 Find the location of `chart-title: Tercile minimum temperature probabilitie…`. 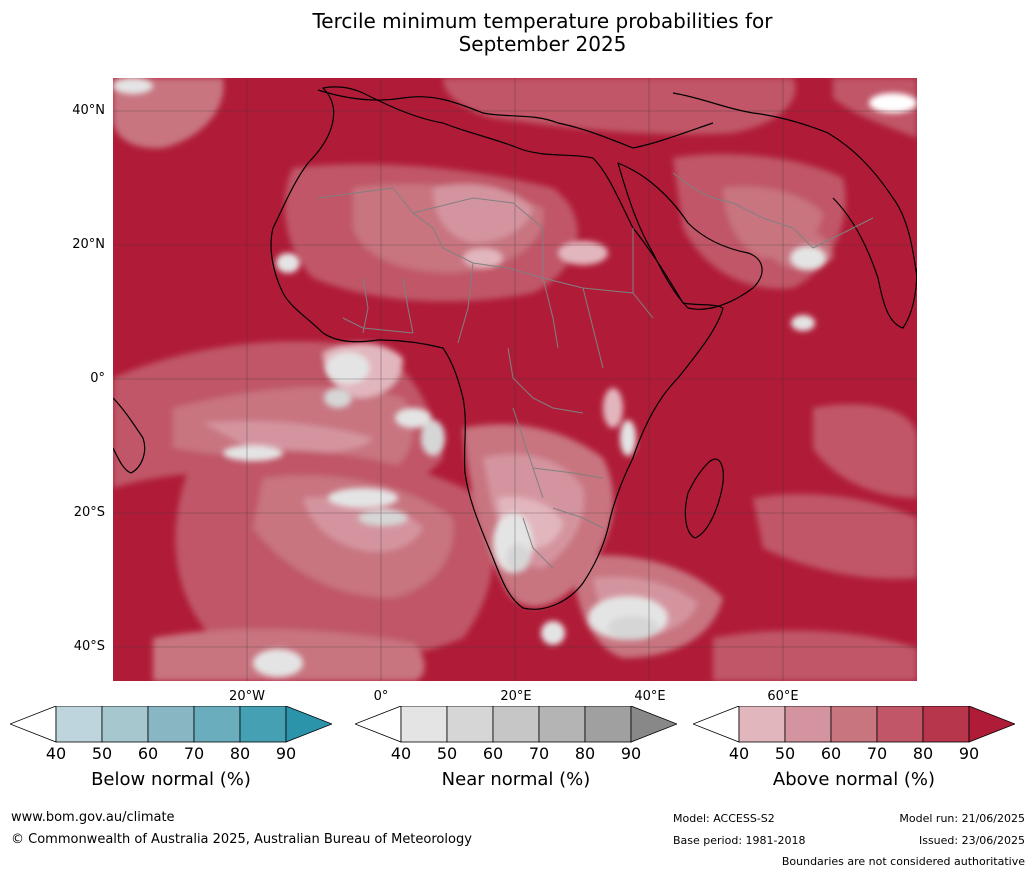

chart-title: Tercile minimum temperature probabilitie… is located at coordinates (517, 33).